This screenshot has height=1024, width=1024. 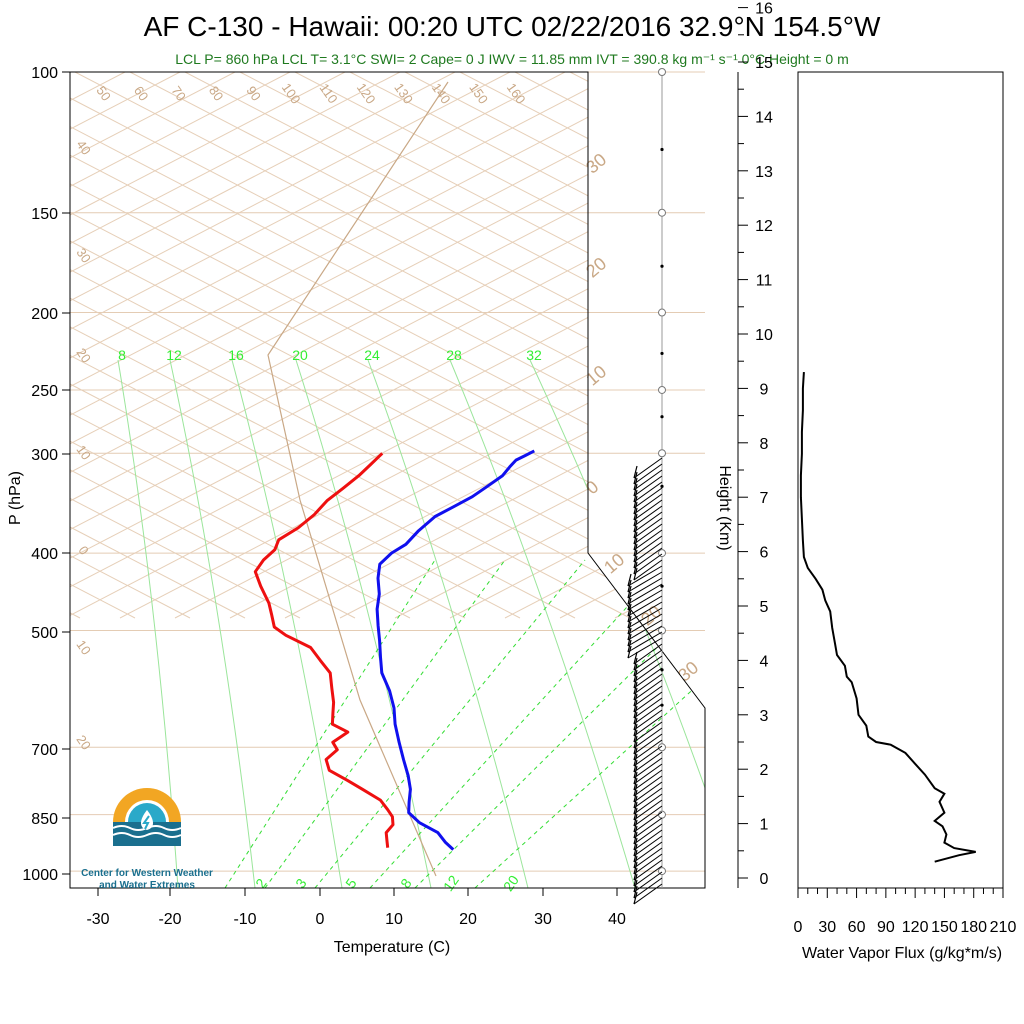 I want to click on x-tick-label: -30, so click(x=97, y=919).